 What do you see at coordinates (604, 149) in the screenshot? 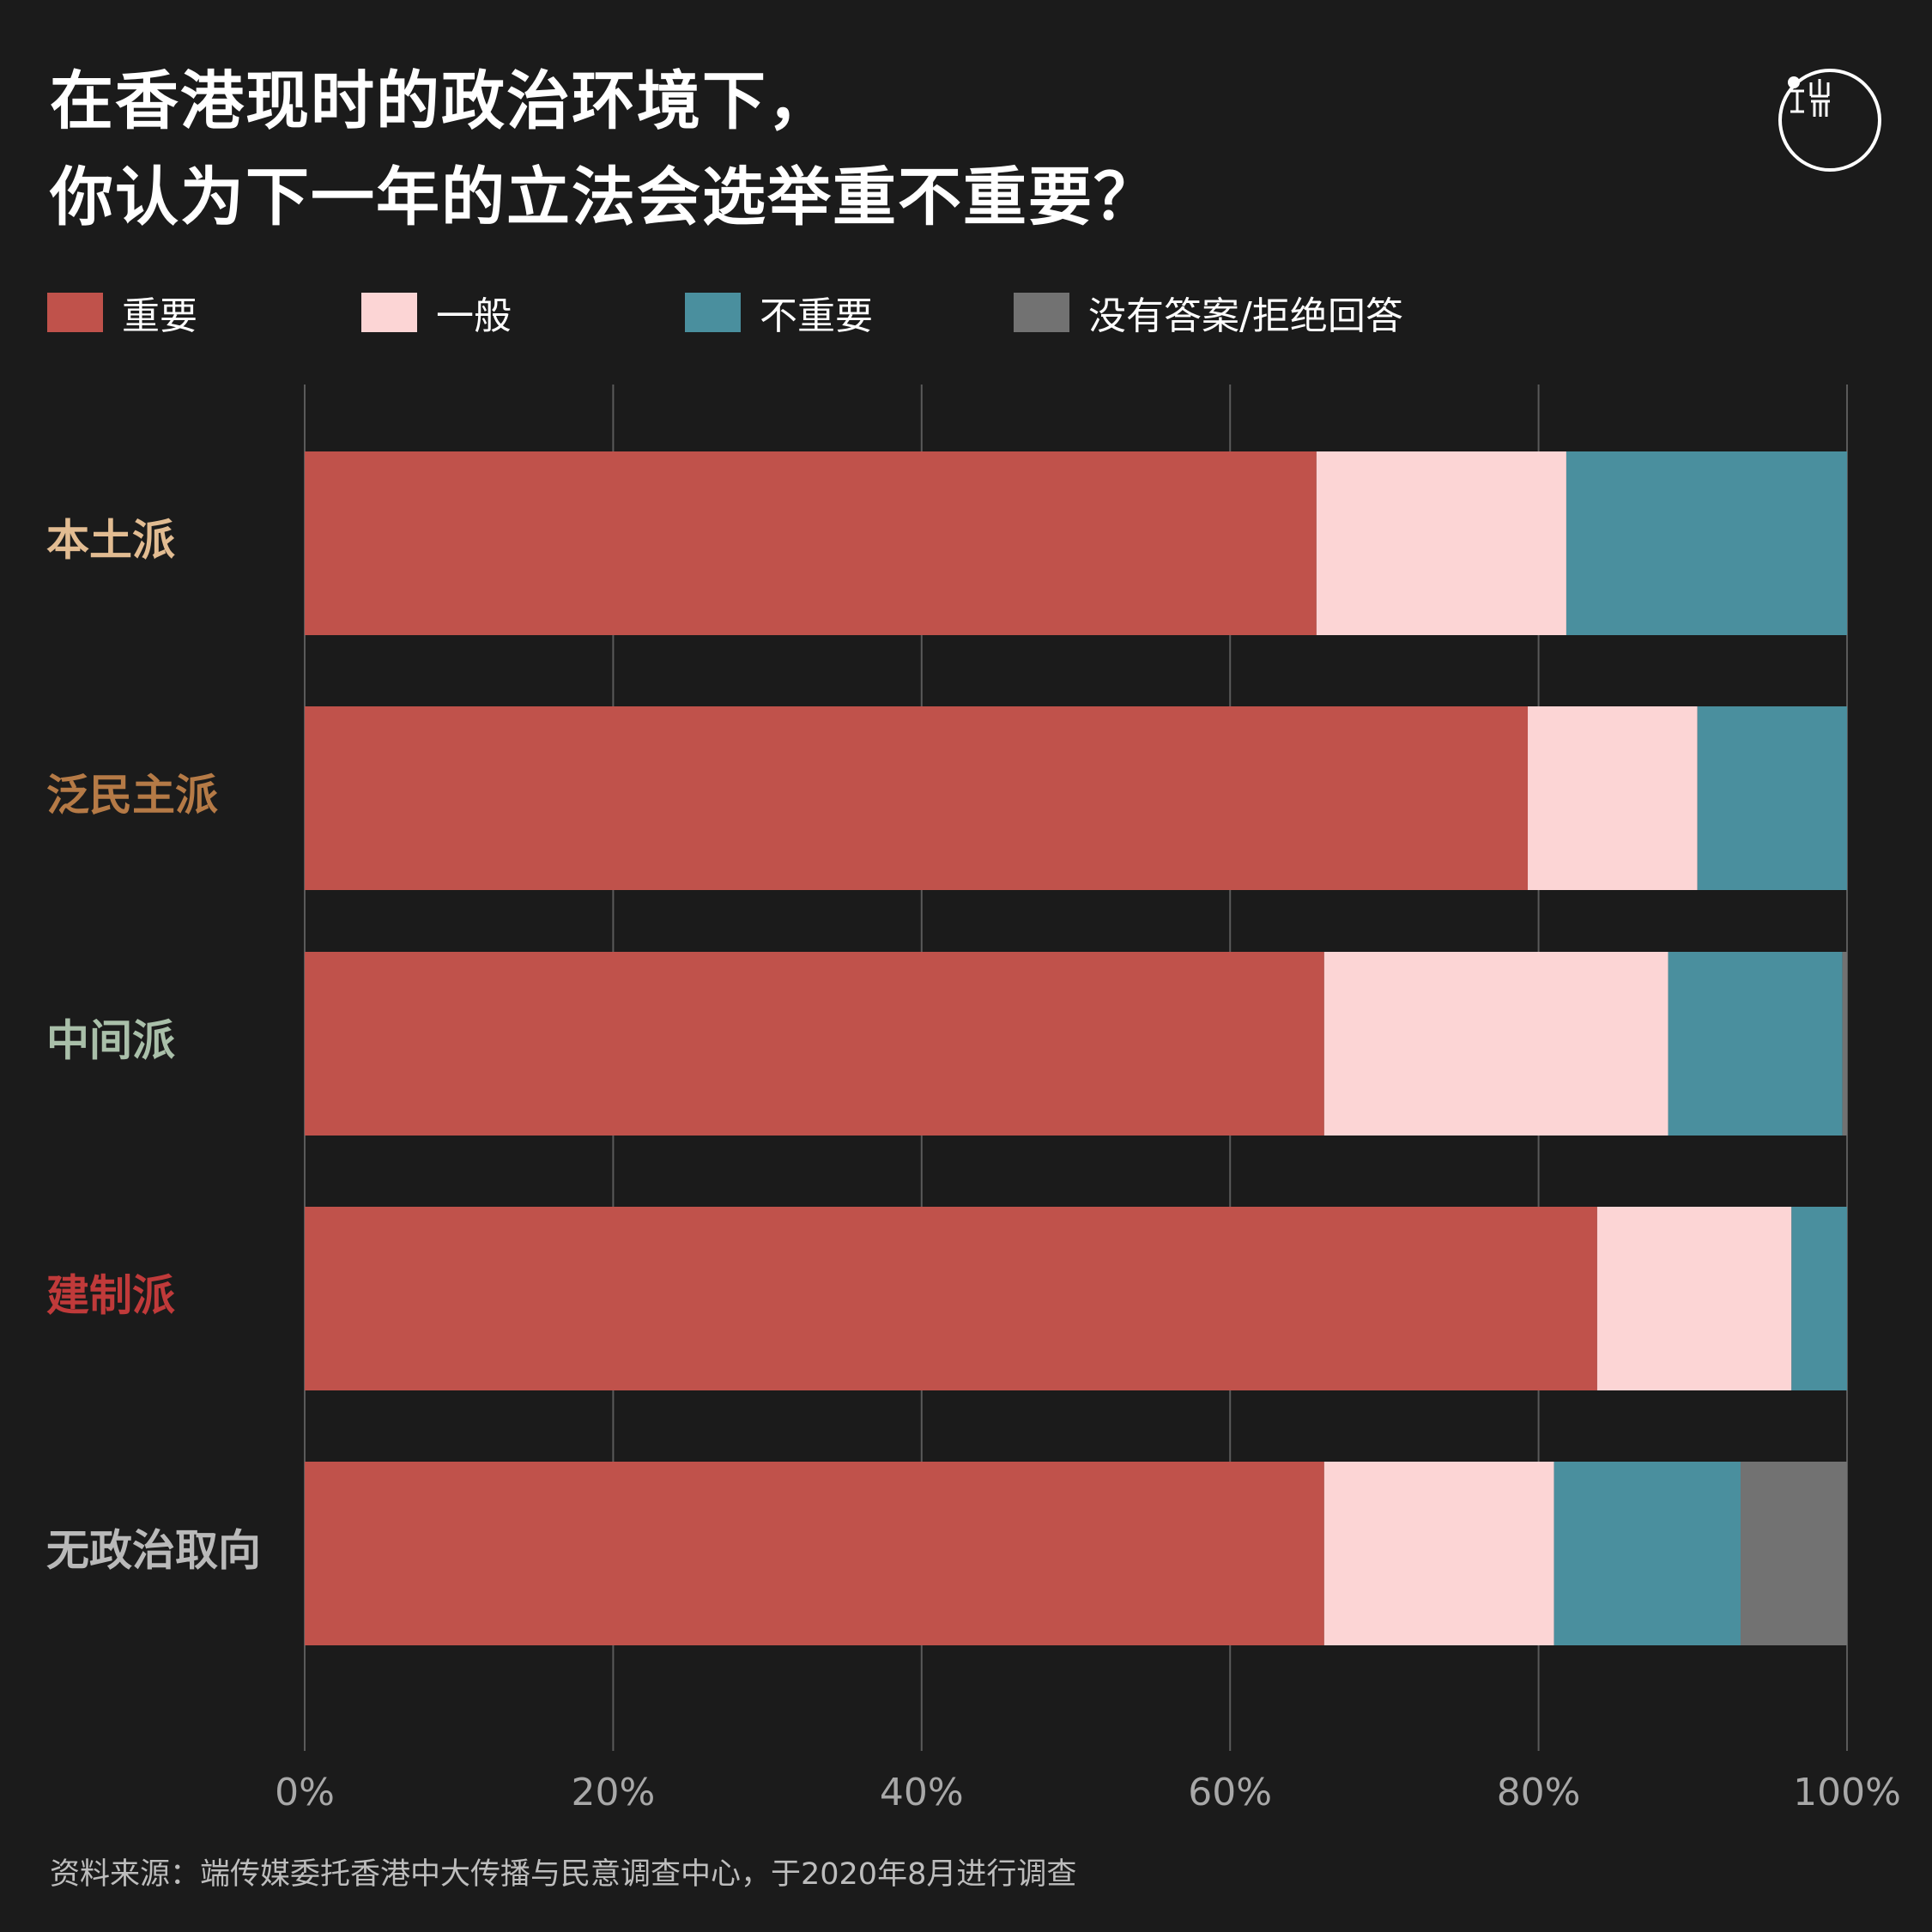
I see `chart-title: 在香港现时的政治环境下， 你认为下一年的立法会选举重不重要？` at bounding box center [604, 149].